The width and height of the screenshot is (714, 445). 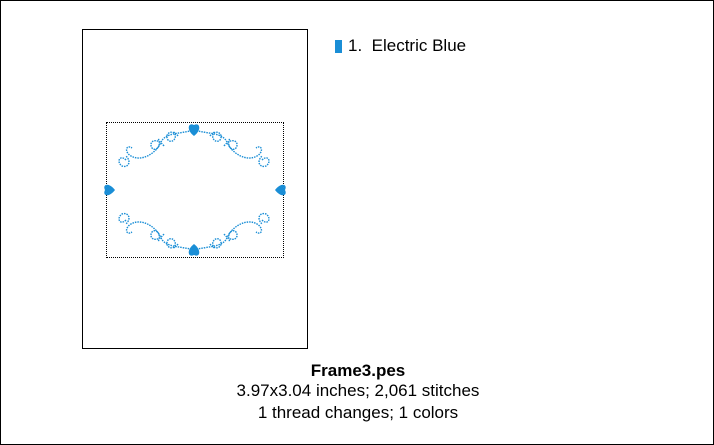 I want to click on design-stitches, so click(x=194, y=190).